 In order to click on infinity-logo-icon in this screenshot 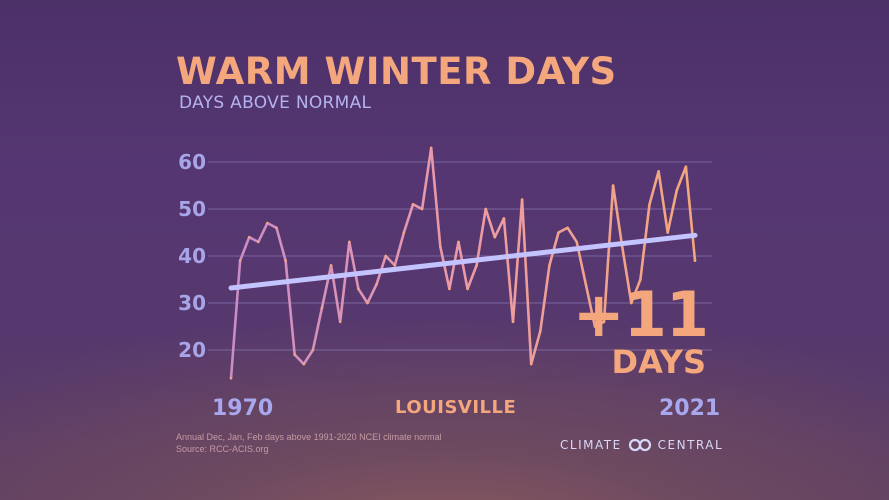, I will do `click(639, 445)`.